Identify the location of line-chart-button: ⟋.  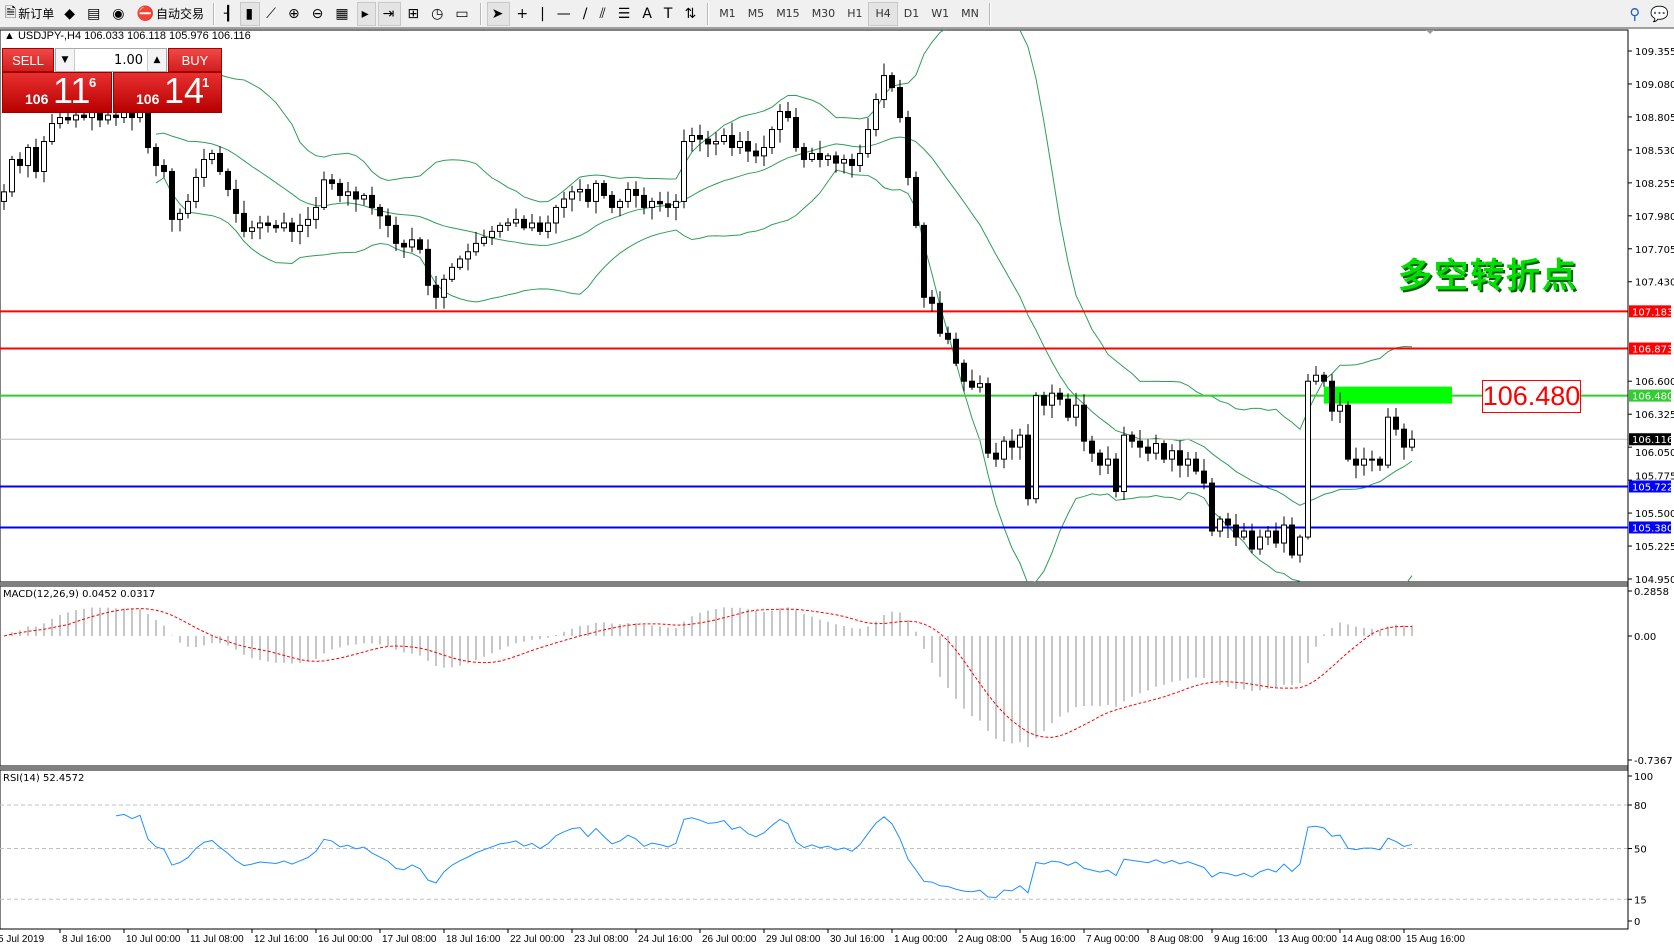
(272, 14).